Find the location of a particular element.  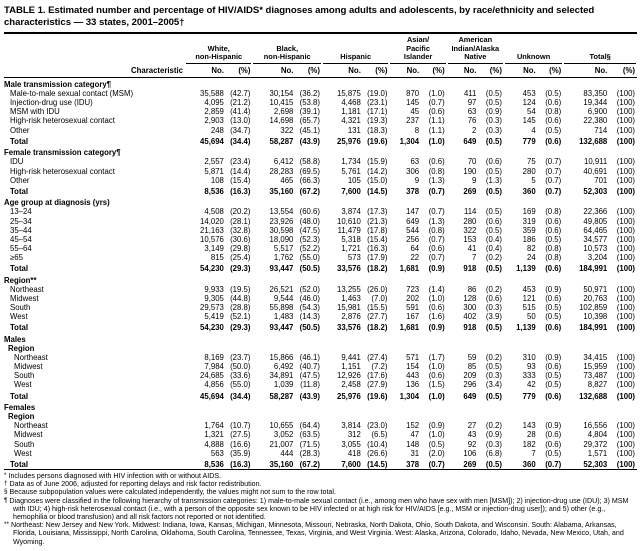

value-no: 8,536 is located at coordinates (214, 464).